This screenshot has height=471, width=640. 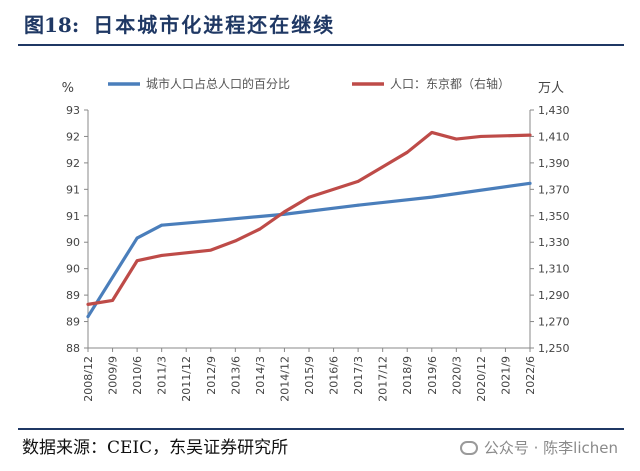 What do you see at coordinates (284, 379) in the screenshot?
I see `x-tick-label: 2014/12` at bounding box center [284, 379].